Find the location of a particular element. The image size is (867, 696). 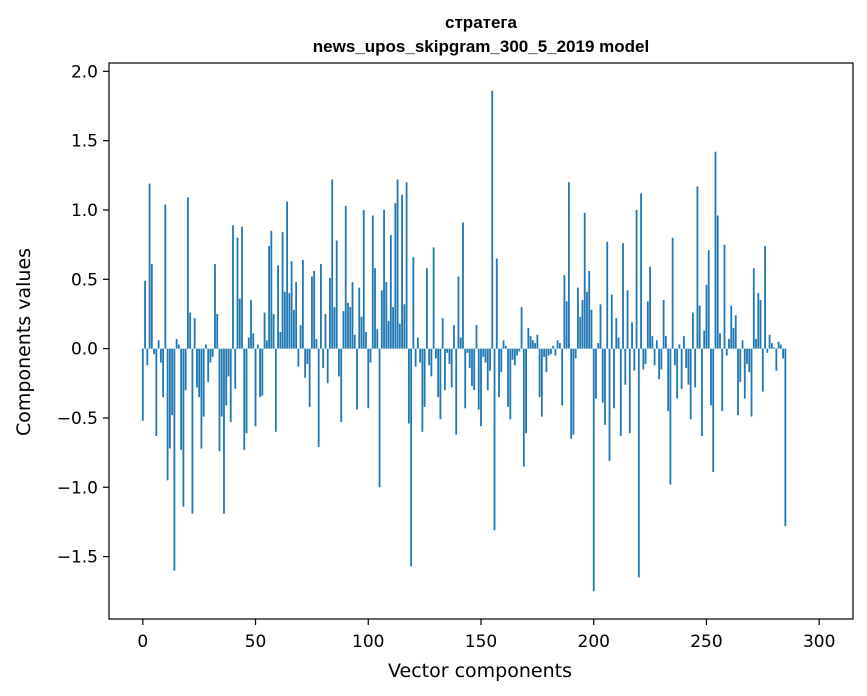

x-axis-label: Vector components is located at coordinates (480, 671).